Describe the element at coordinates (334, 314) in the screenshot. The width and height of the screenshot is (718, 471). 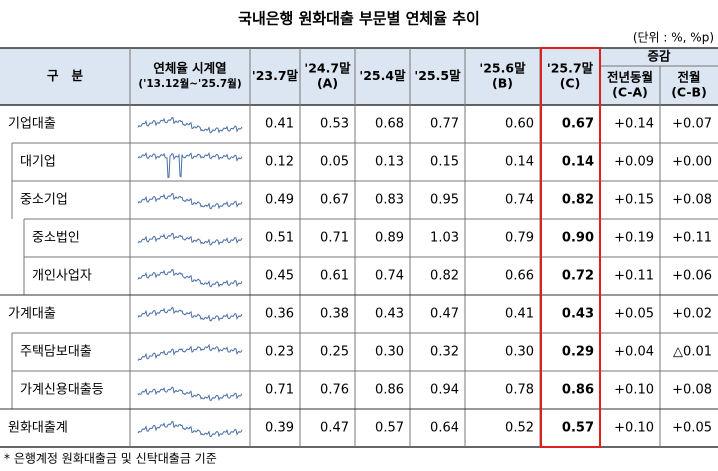
I see `cell-value: 0.38` at that location.